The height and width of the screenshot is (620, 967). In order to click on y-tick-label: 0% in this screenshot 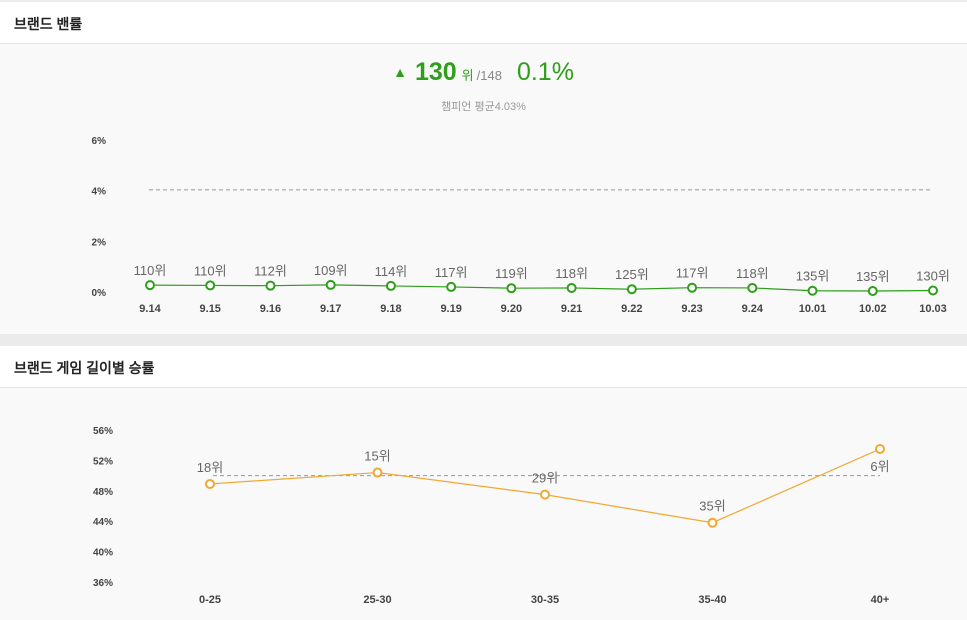, I will do `click(99, 293)`.